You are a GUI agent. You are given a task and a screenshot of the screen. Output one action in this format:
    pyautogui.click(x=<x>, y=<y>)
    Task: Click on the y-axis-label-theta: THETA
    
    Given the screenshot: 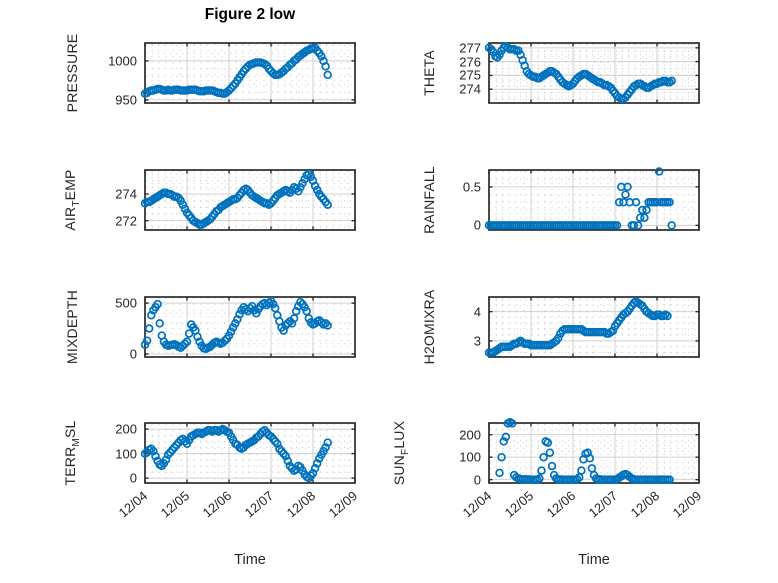 What is the action you would take?
    pyautogui.click(x=429, y=73)
    